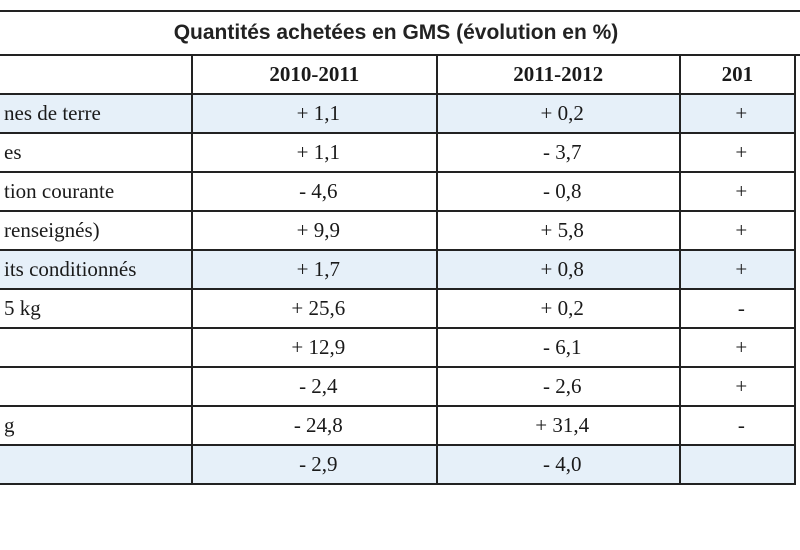  What do you see at coordinates (318, 191) in the screenshot?
I see `value-text: - 4,6` at bounding box center [318, 191].